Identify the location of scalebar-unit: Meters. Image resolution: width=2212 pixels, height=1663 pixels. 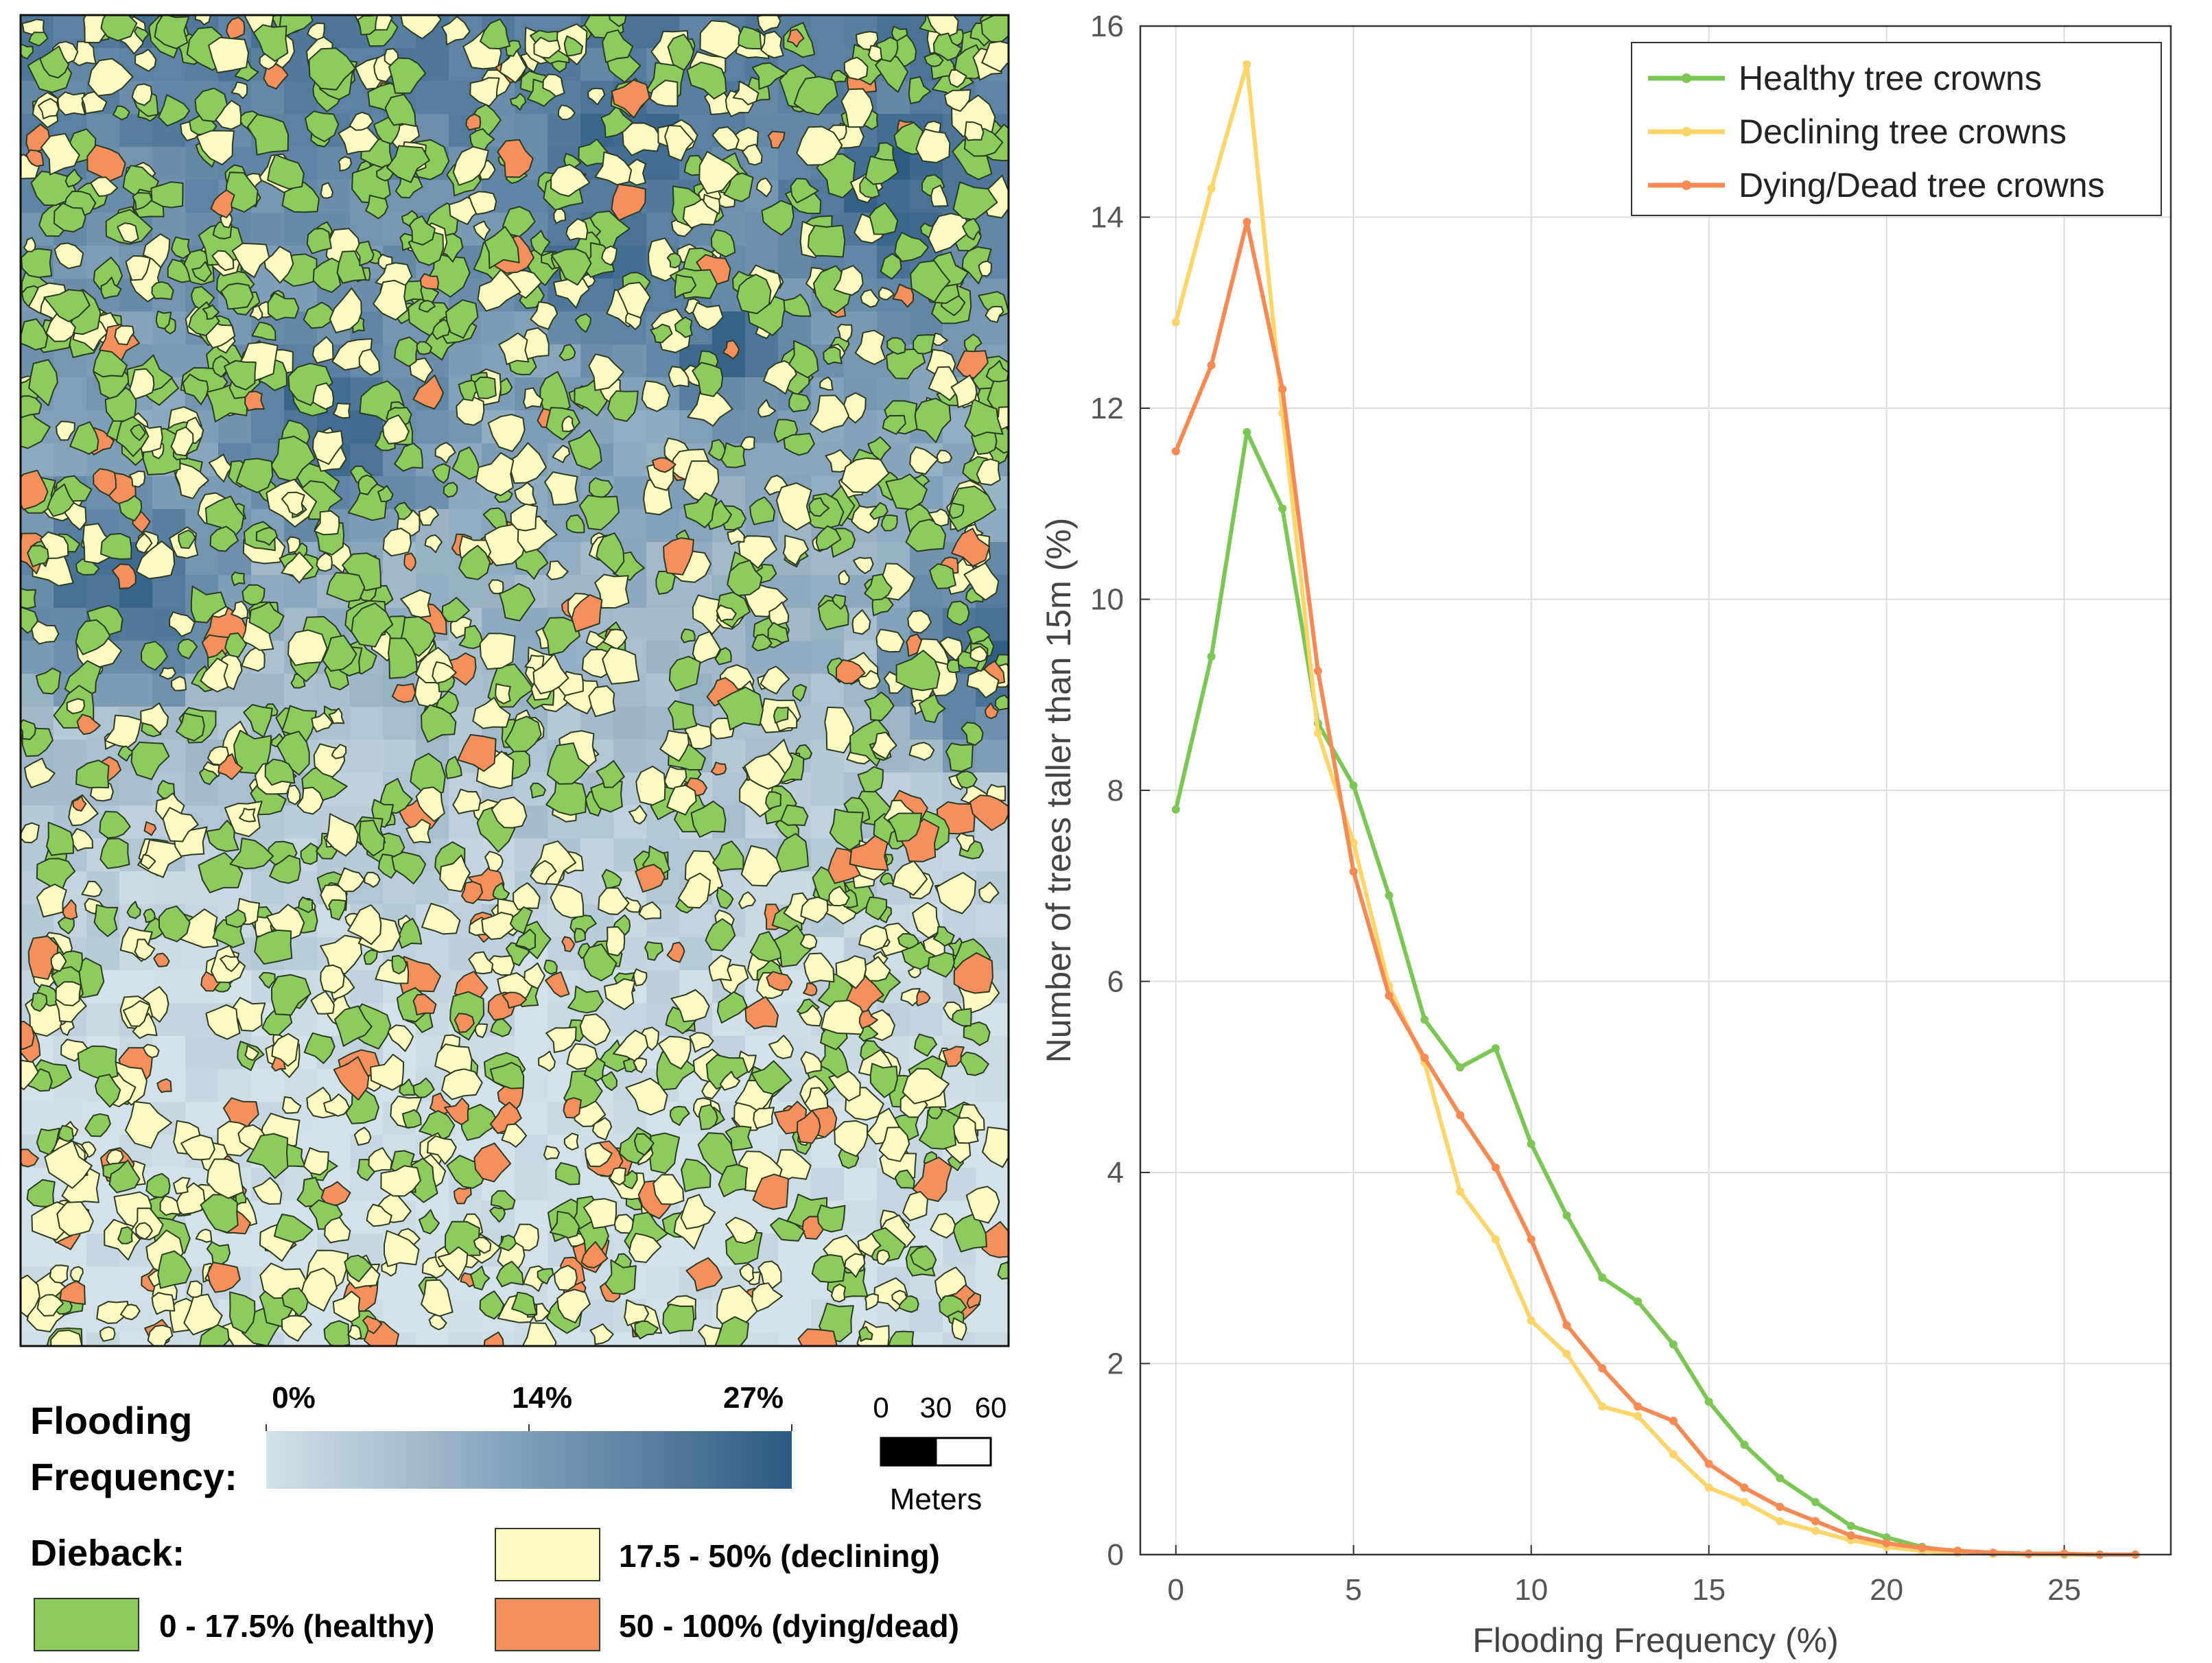
(936, 1499).